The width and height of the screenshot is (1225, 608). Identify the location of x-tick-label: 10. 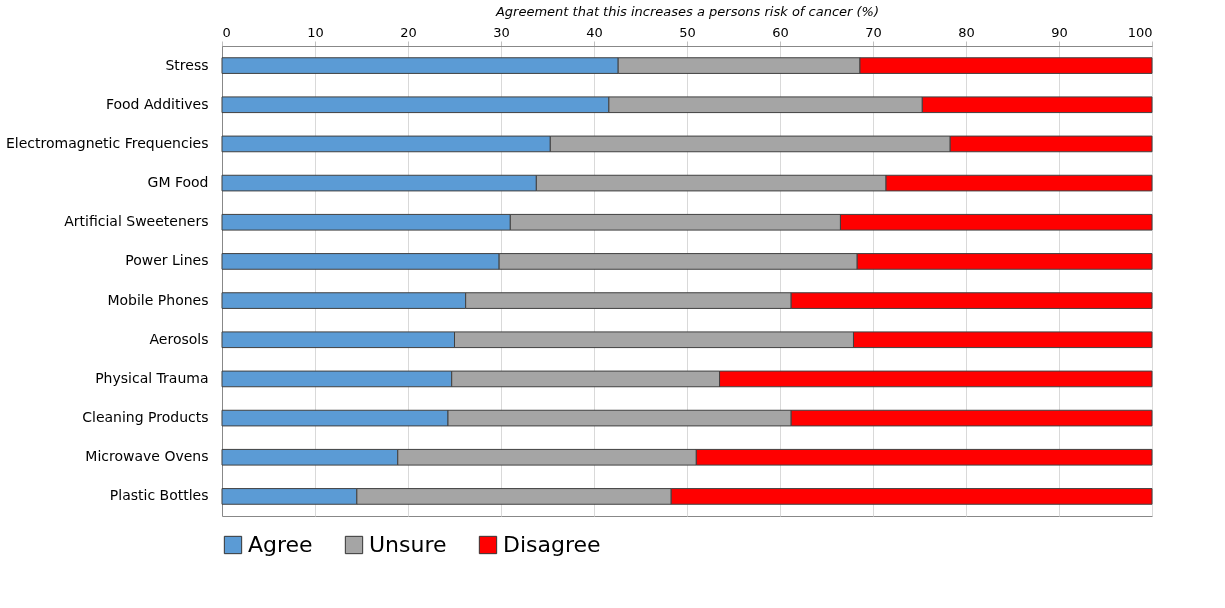
(315, 32).